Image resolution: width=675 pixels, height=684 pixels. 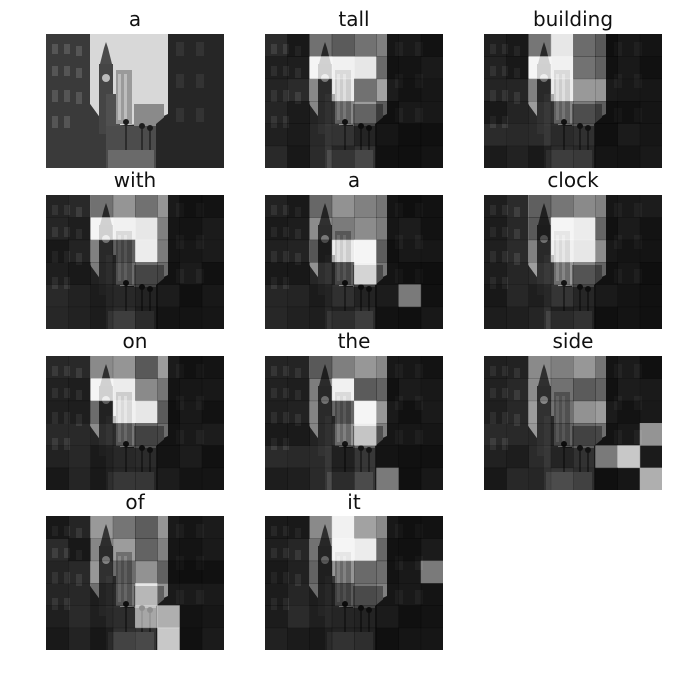 What do you see at coordinates (135, 341) in the screenshot?
I see `panel-title: on` at bounding box center [135, 341].